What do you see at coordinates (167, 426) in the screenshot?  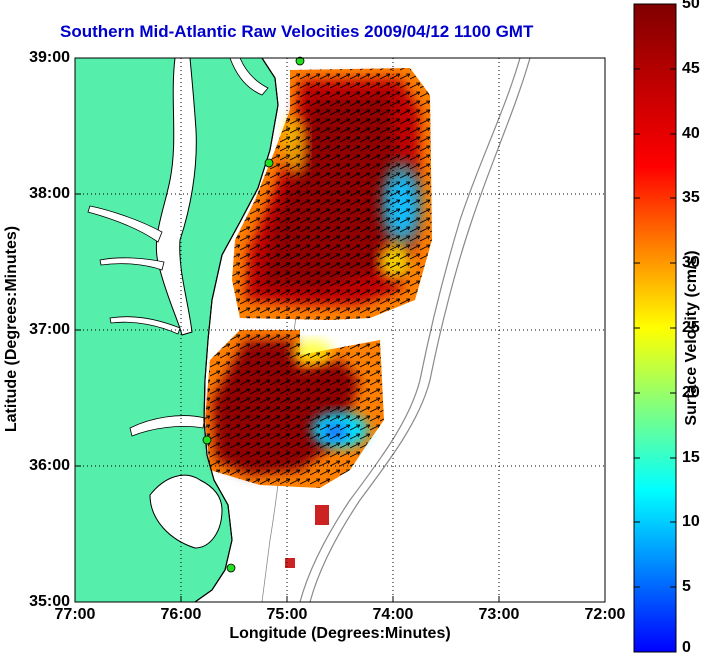 I see `albemarle-sound` at bounding box center [167, 426].